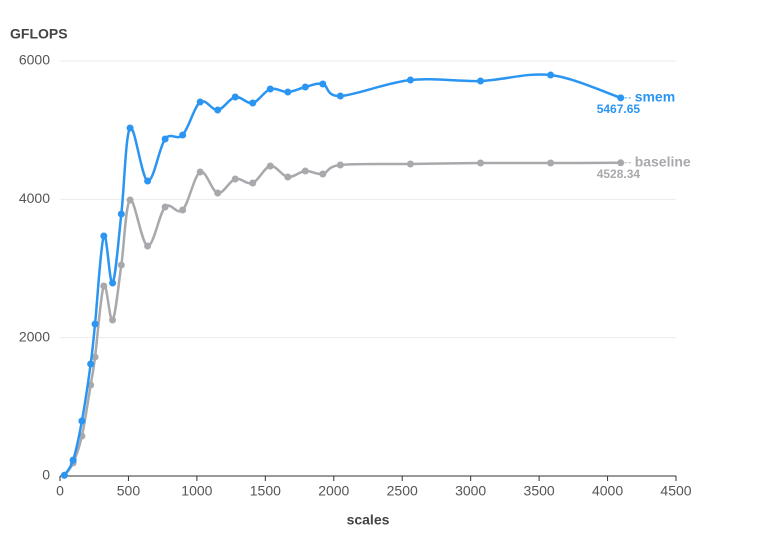  Describe the element at coordinates (402, 491) in the screenshot. I see `x-tick-label: 2500` at that location.